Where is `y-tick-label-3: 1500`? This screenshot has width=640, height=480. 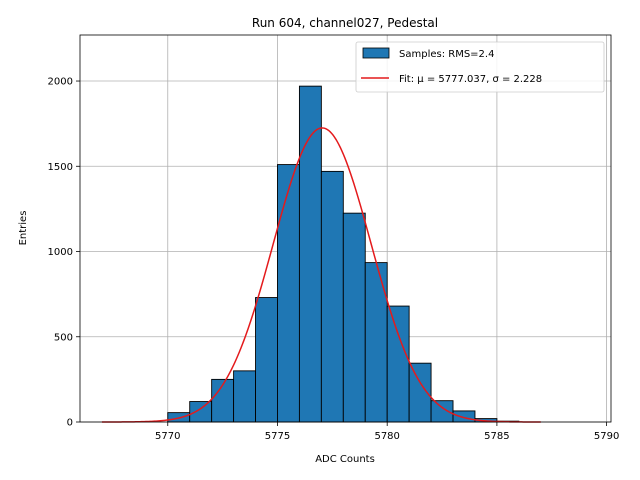 y-tick-label-3: 1500 is located at coordinates (60, 167).